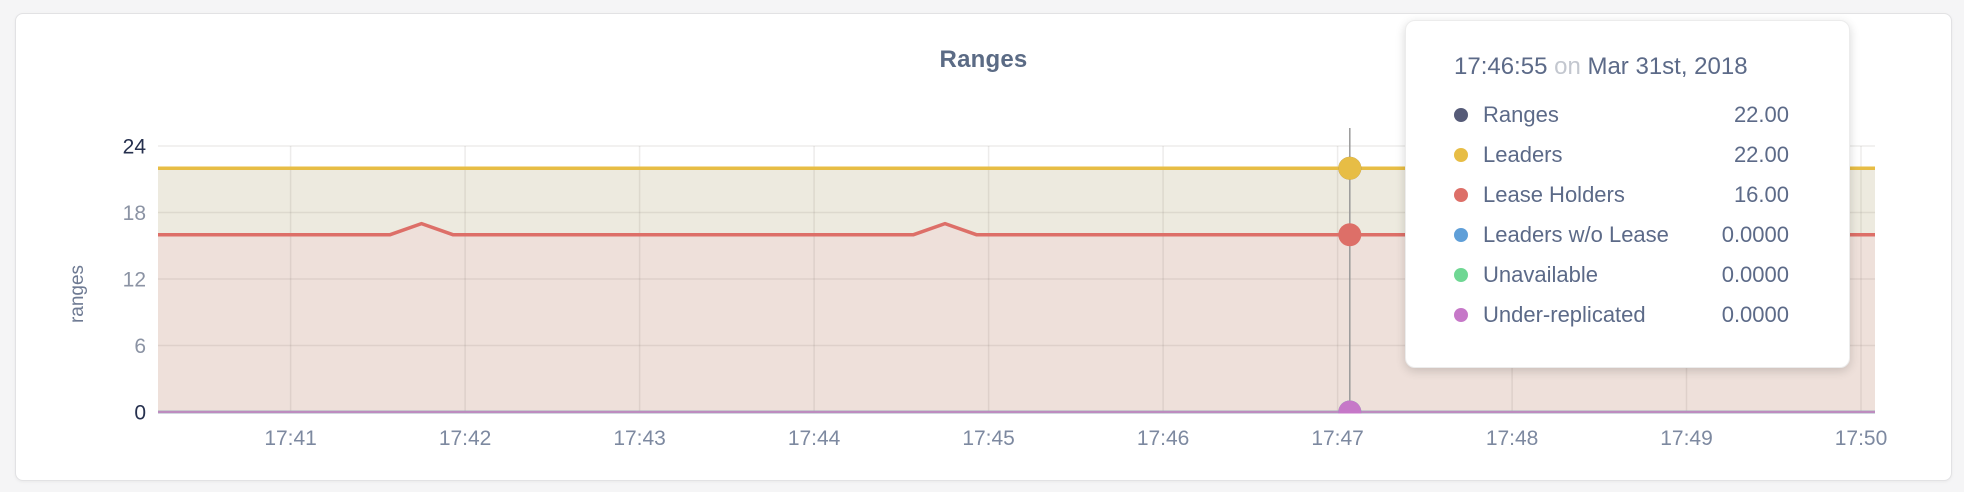 This screenshot has width=1964, height=492. What do you see at coordinates (1761, 194) in the screenshot?
I see `tooltip-series-value: 16.00` at bounding box center [1761, 194].